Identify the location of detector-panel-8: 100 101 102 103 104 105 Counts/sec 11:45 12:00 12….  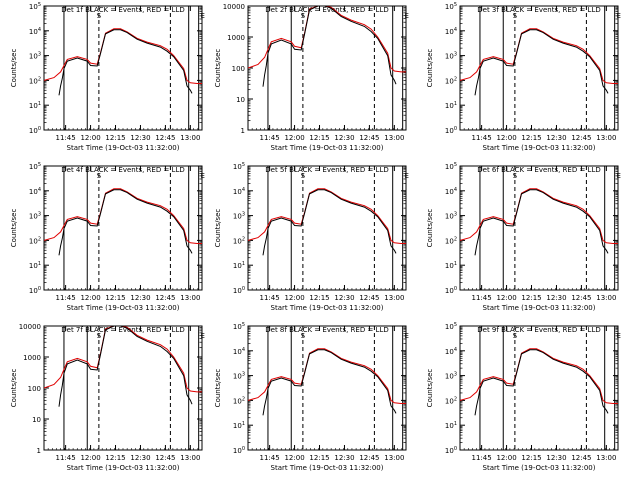
(311, 397).